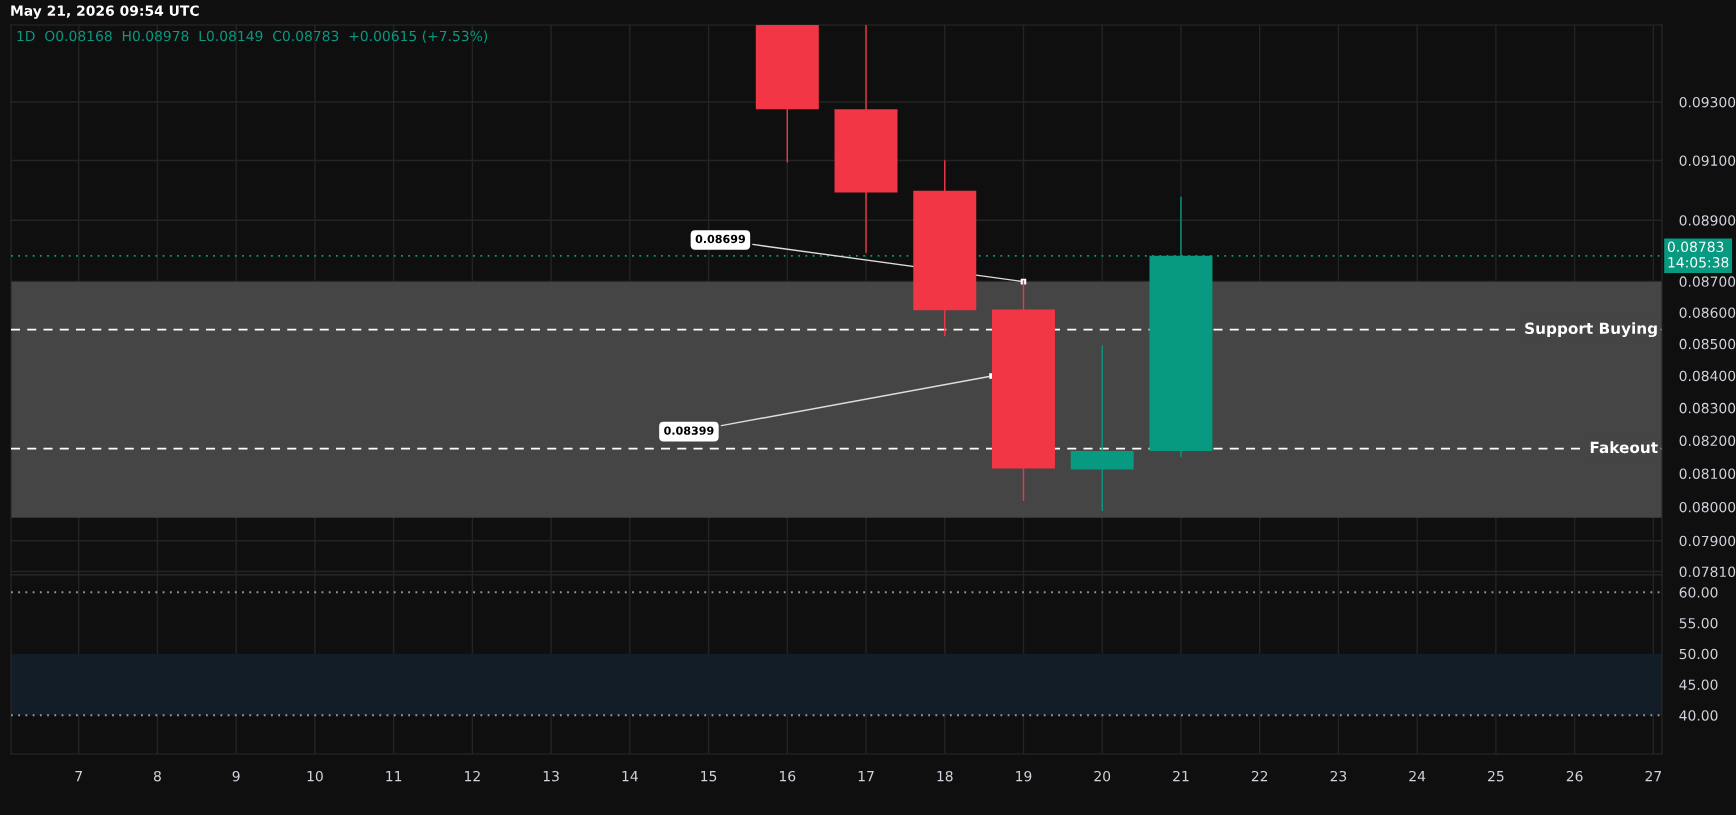 This screenshot has height=815, width=1736. I want to click on y-tick-label: 0.08300, so click(1707, 408).